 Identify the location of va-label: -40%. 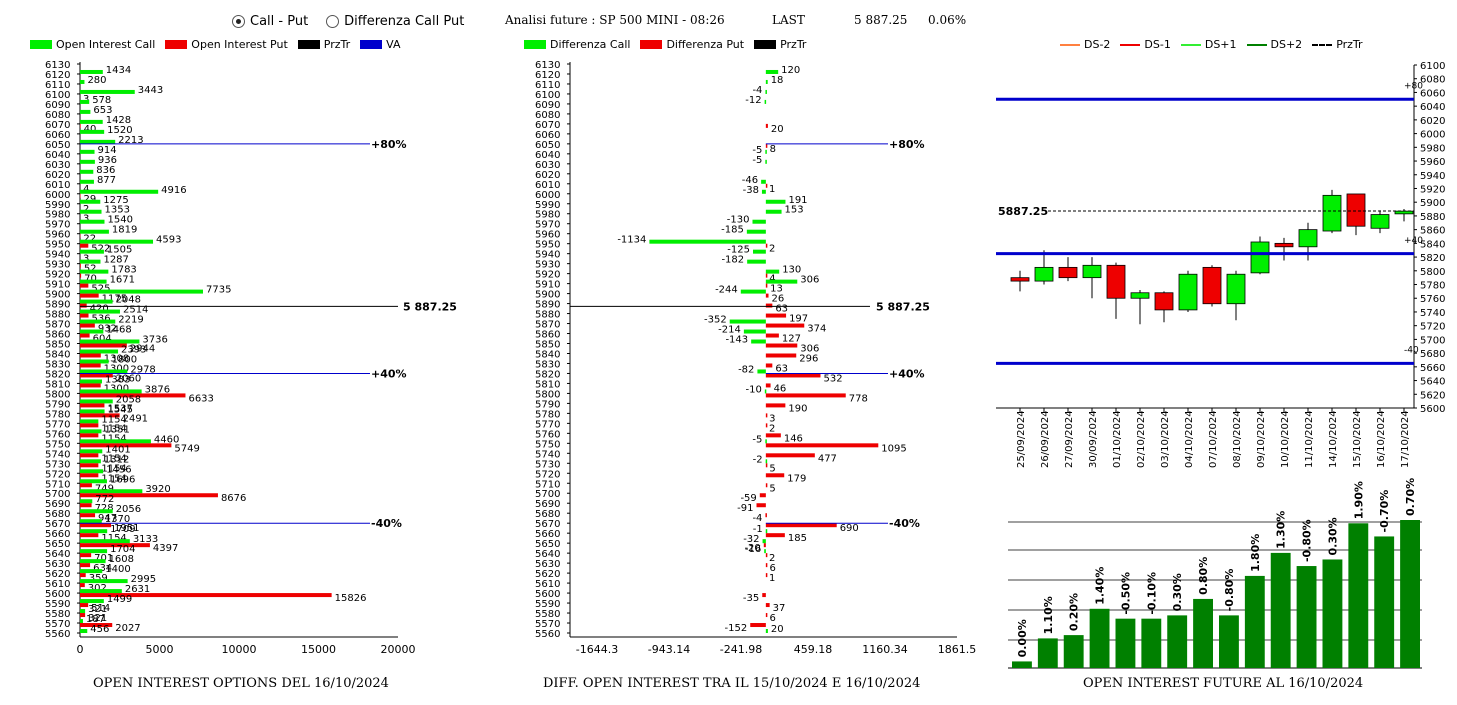
(904, 523).